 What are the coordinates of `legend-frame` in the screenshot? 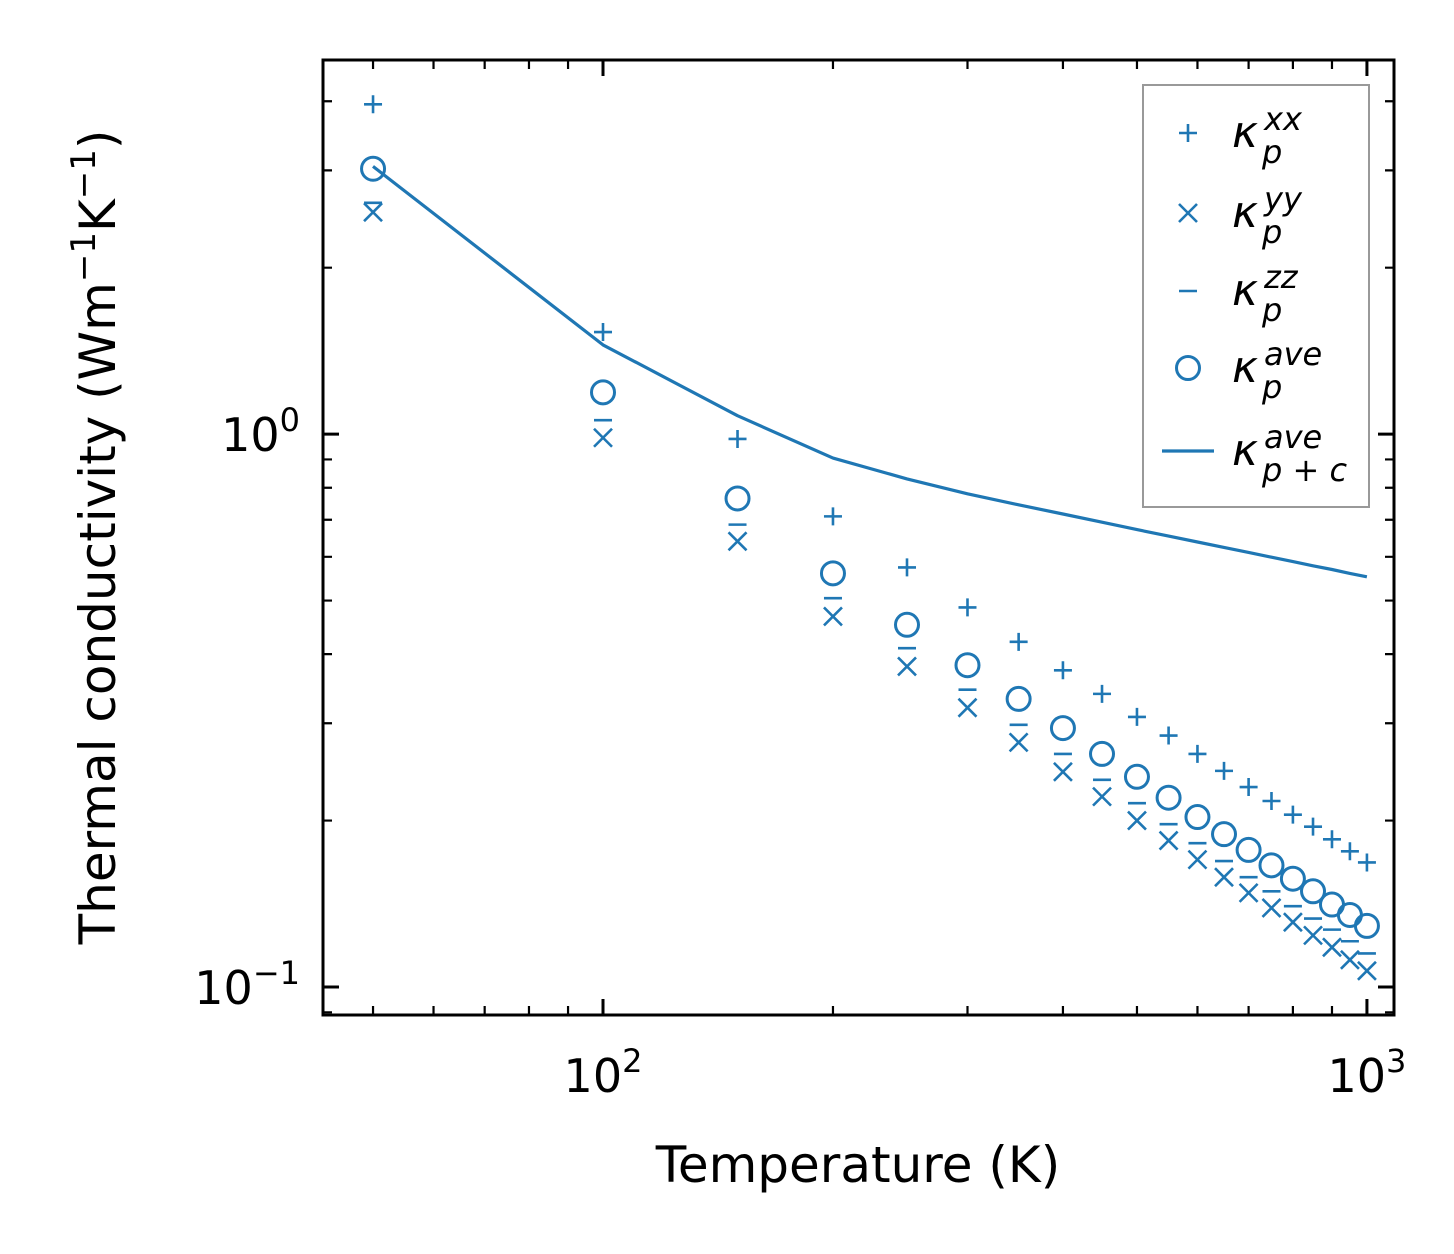 It's located at (1256, 296).